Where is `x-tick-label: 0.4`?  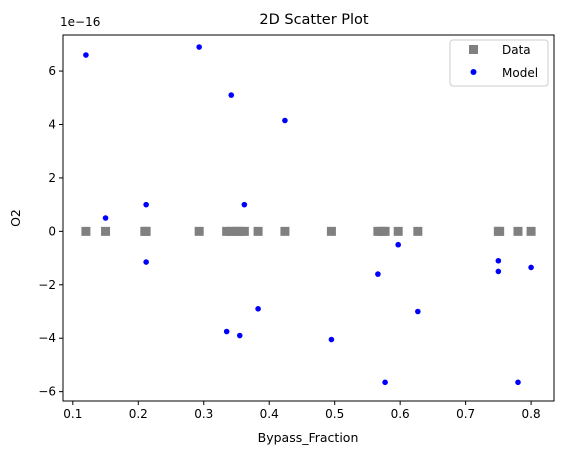 x-tick-label: 0.4 is located at coordinates (269, 414).